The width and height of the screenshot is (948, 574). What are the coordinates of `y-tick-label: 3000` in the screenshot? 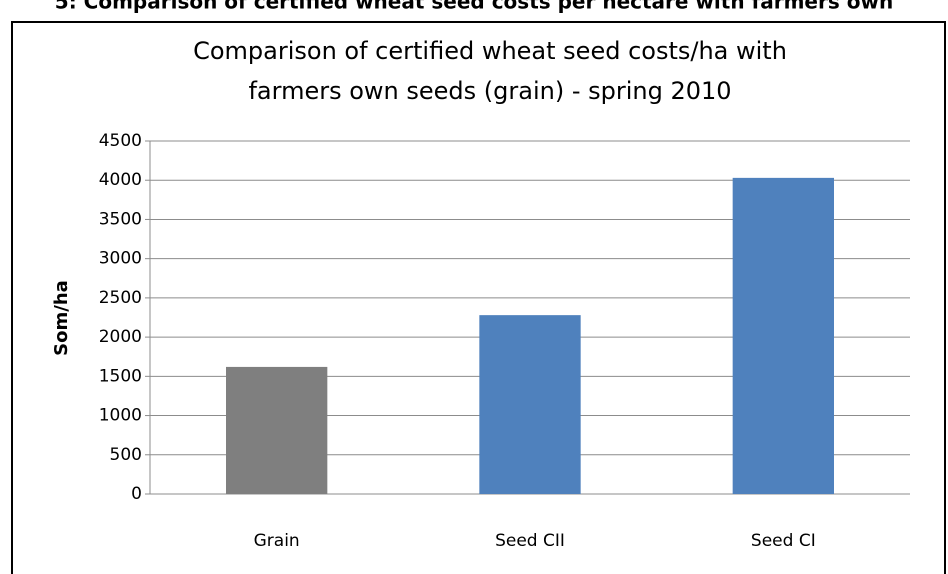 It's located at (120, 259).